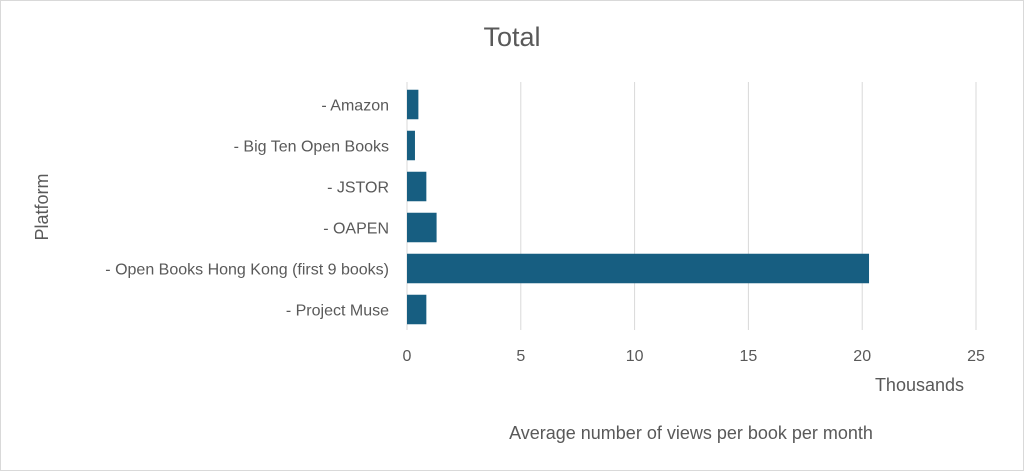 The image size is (1024, 475). Describe the element at coordinates (511, 37) in the screenshot. I see `chart-title: Total` at that location.